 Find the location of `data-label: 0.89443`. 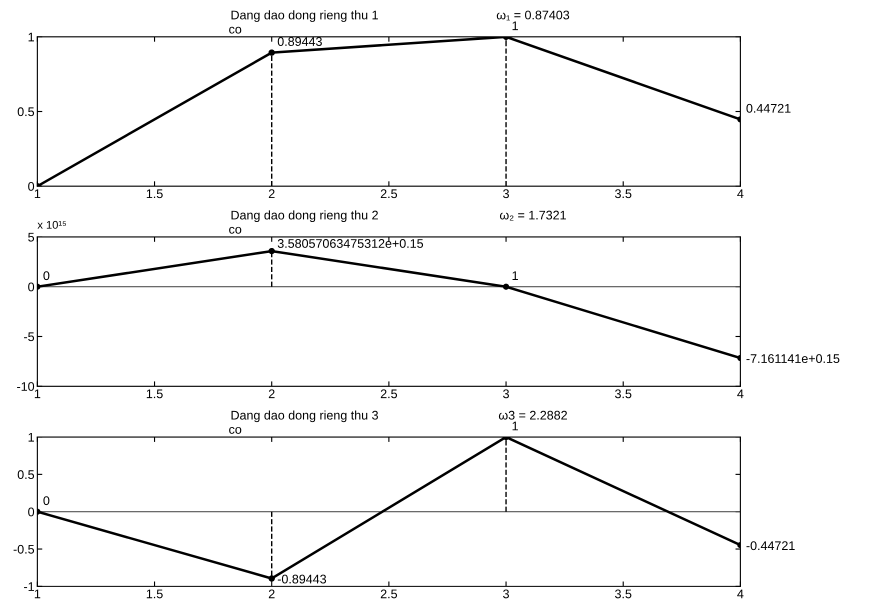

data-label: 0.89443 is located at coordinates (300, 41).